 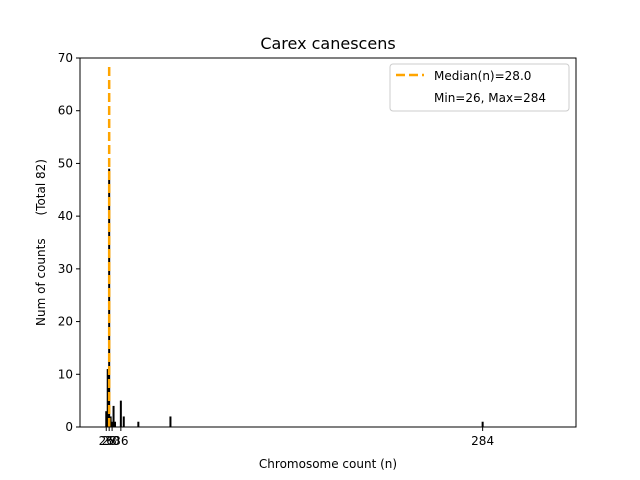 What do you see at coordinates (69, 427) in the screenshot?
I see `y-tick-label: 0` at bounding box center [69, 427].